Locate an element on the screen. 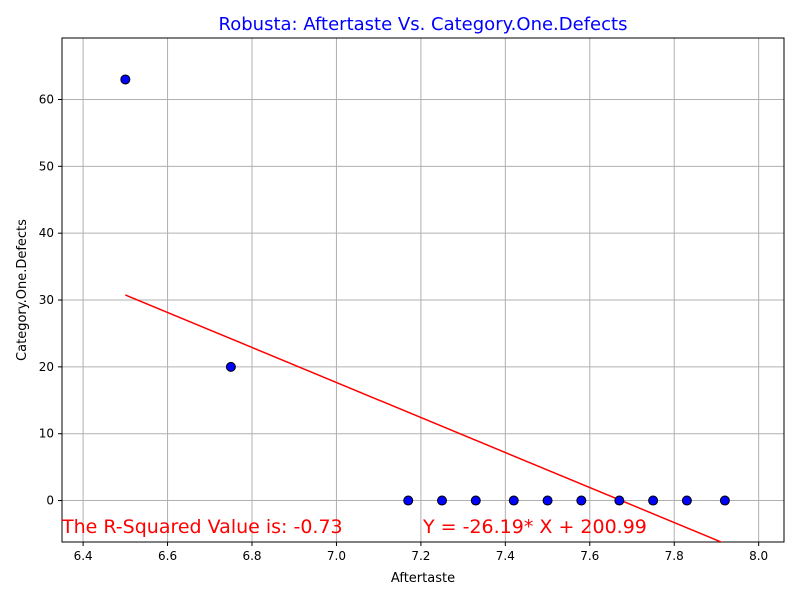 Image resolution: width=800 pixels, height=600 pixels. x-tick-label: 7.0 is located at coordinates (336, 556).